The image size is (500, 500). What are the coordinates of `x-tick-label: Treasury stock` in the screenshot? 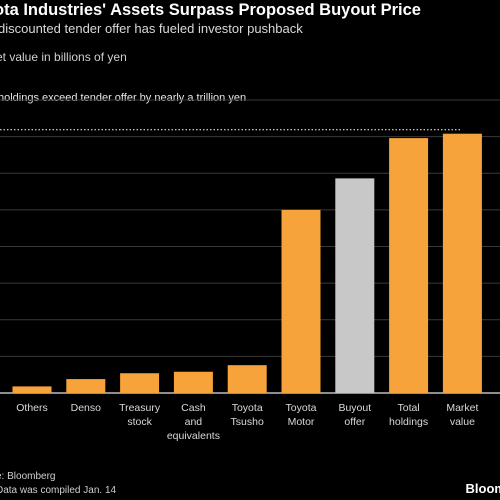 It's located at (140, 415).